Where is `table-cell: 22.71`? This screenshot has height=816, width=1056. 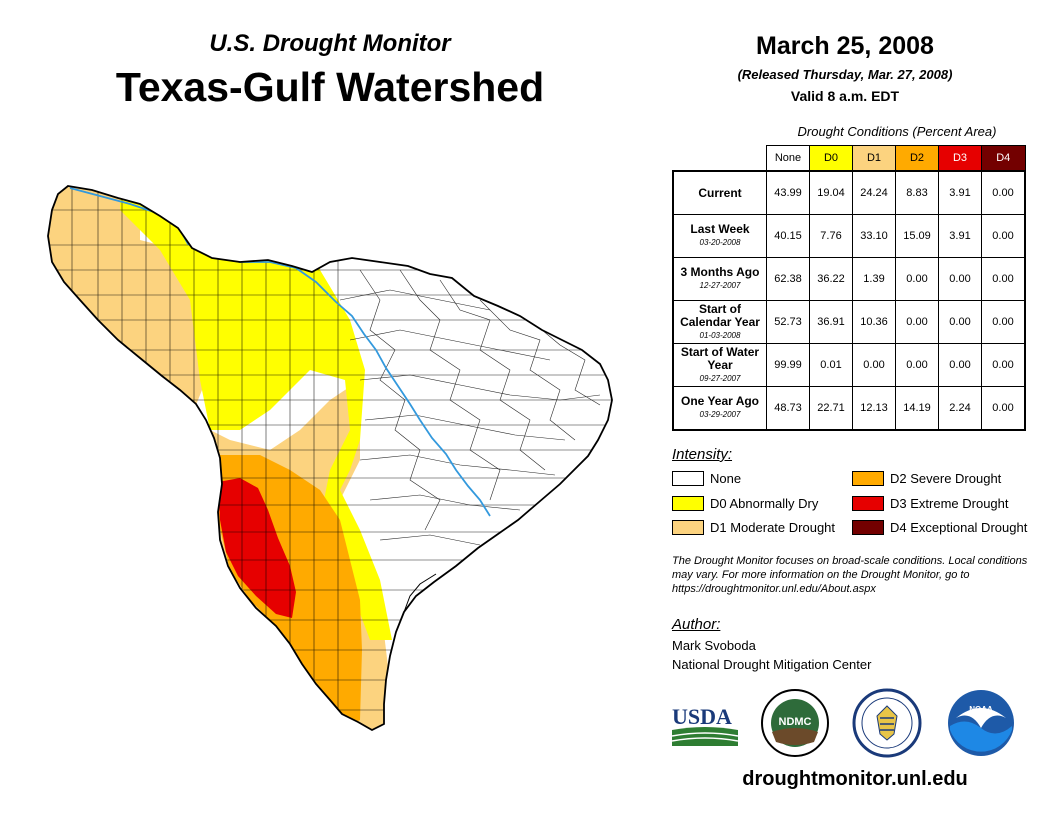 table-cell: 22.71 is located at coordinates (831, 408).